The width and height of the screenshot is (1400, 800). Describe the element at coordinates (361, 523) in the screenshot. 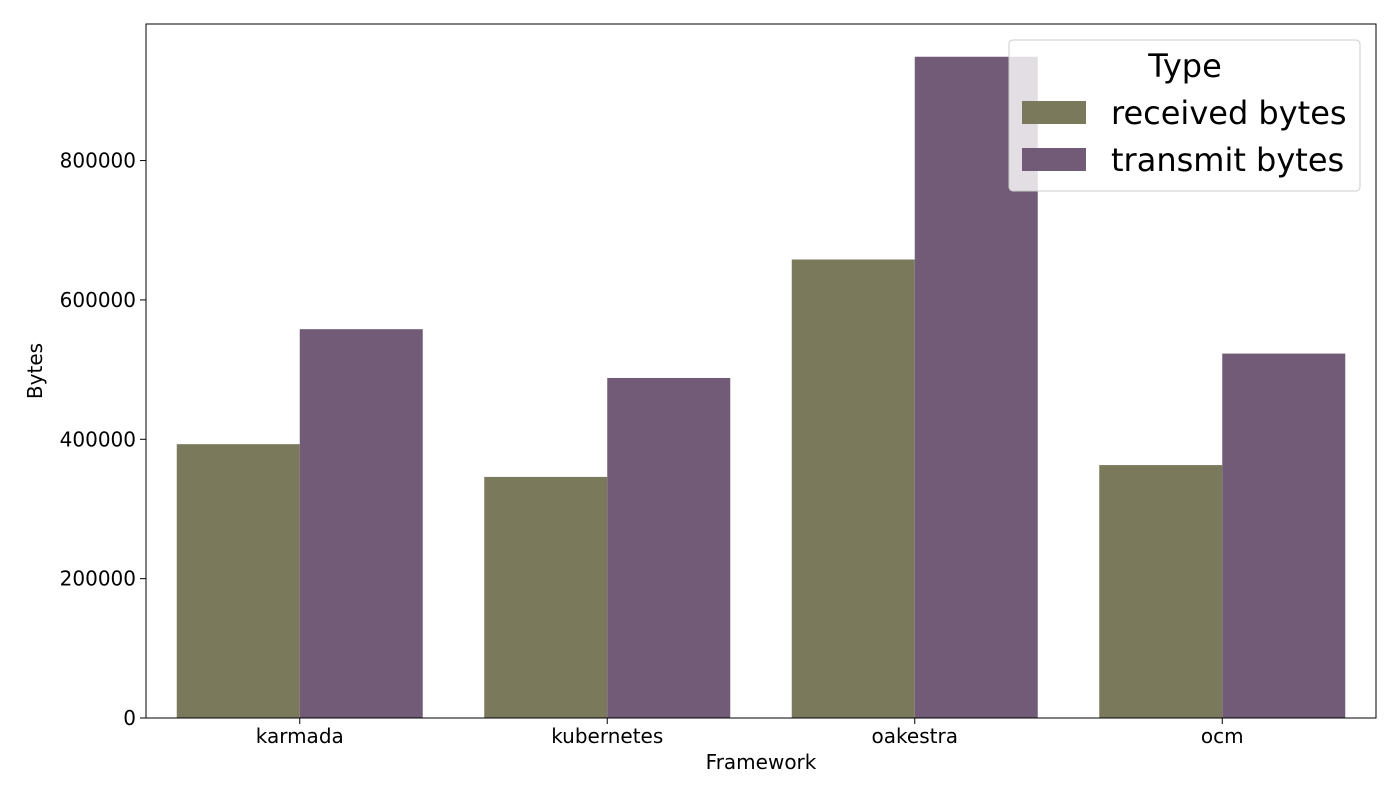

I see `bar-transmit-bytes-karmada` at that location.